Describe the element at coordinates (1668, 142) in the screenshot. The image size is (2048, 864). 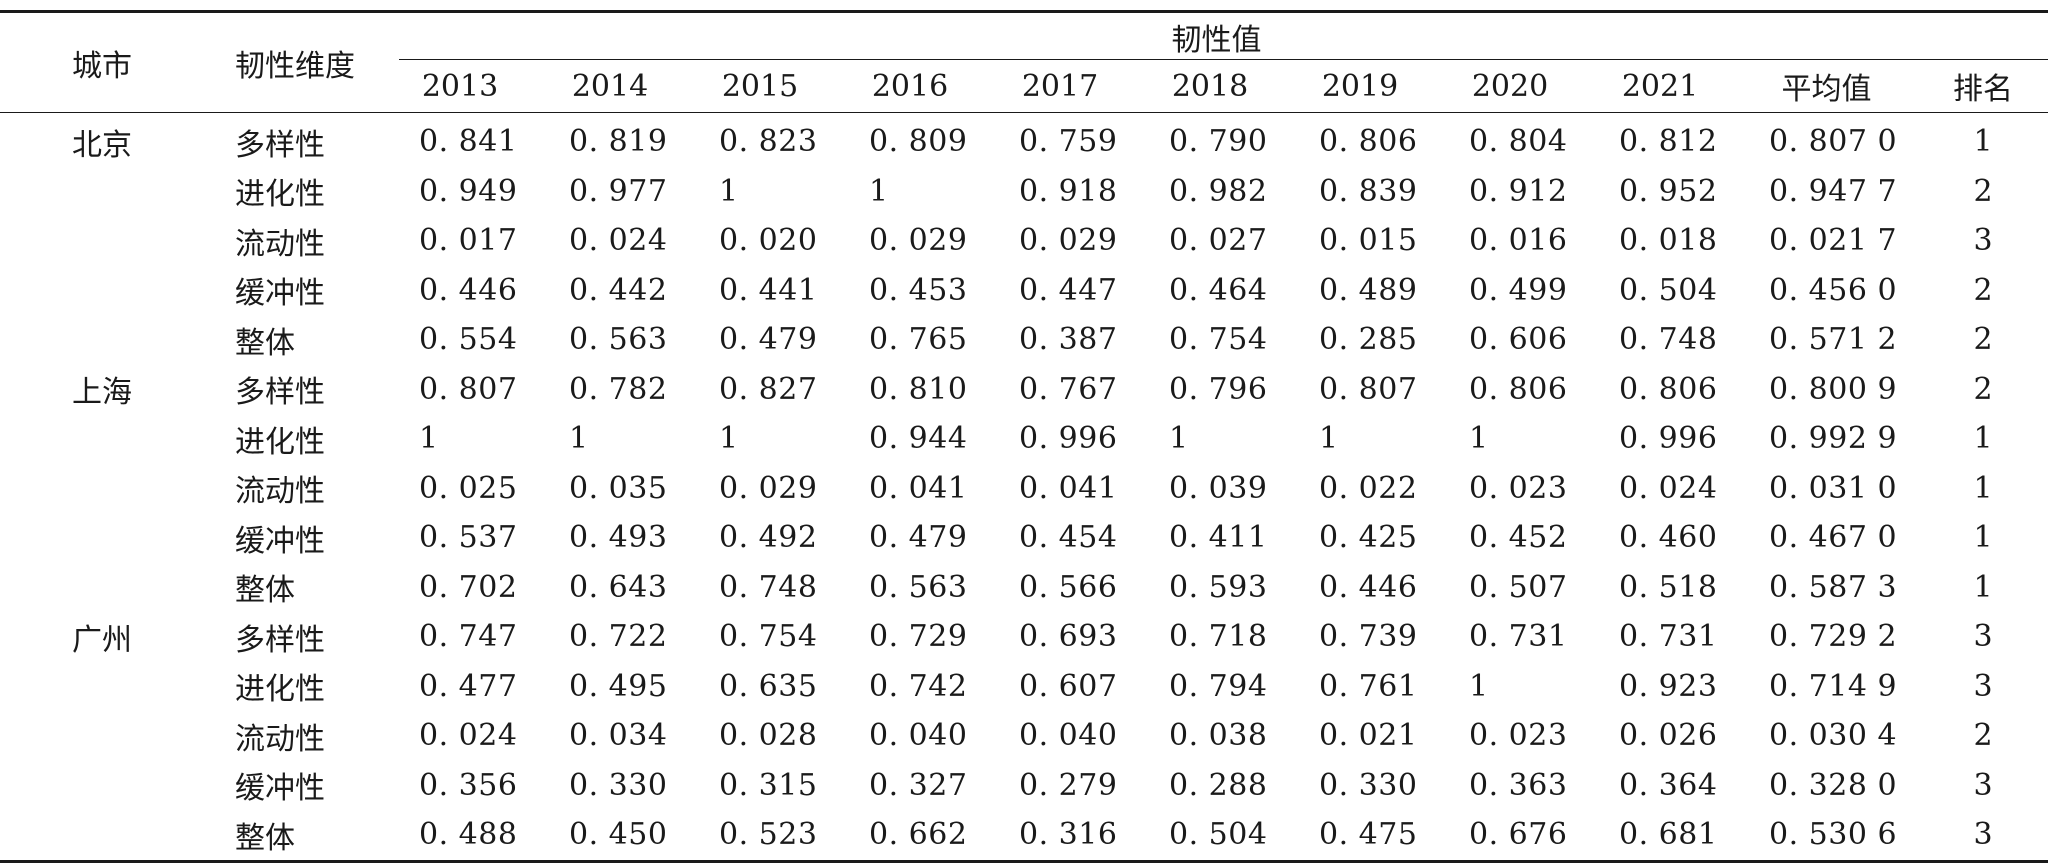
I see `cell-value-2021: 0. 812` at that location.